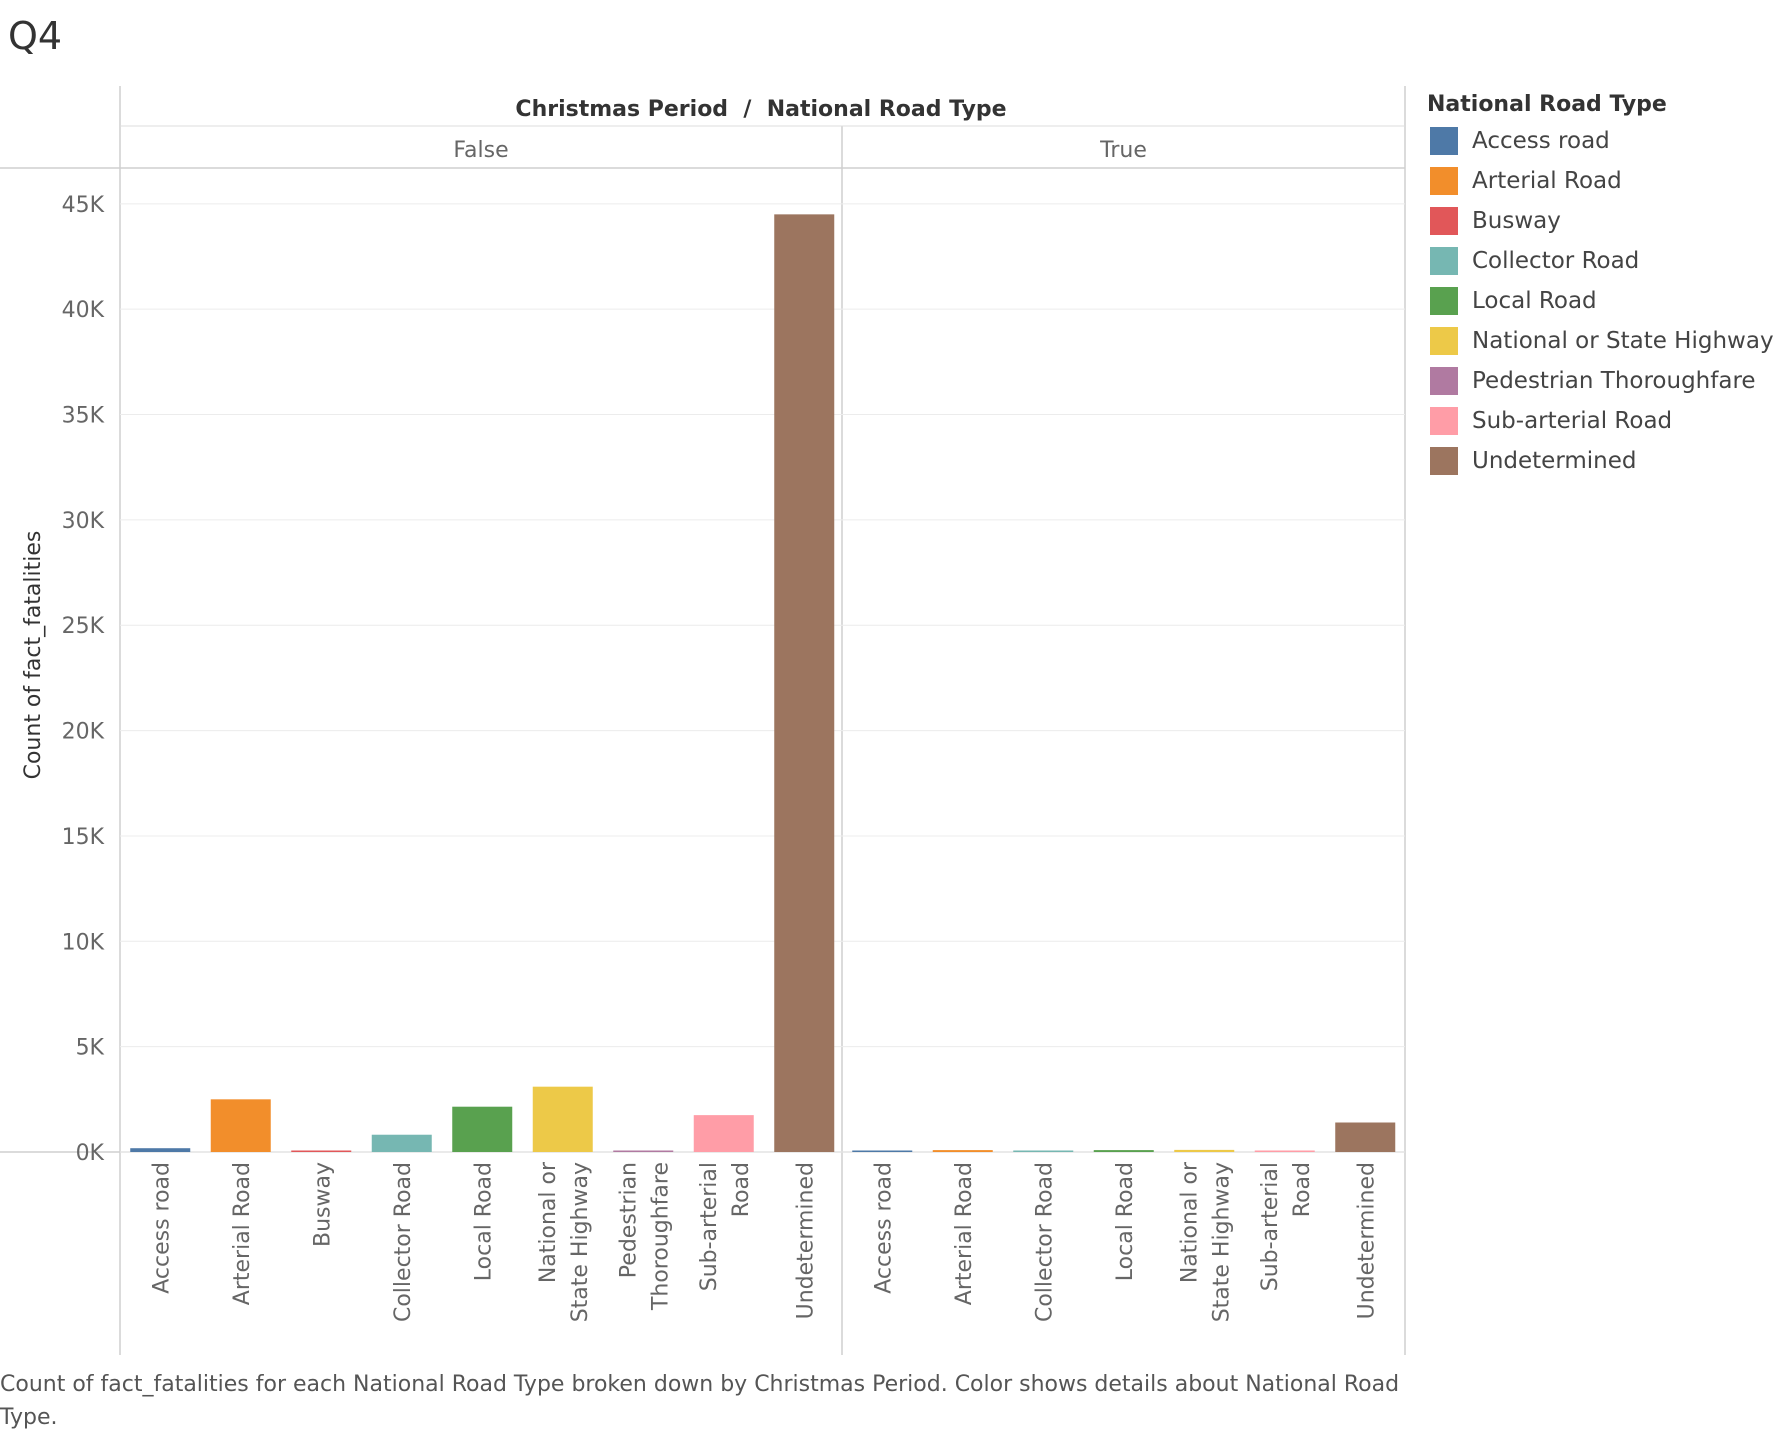 The width and height of the screenshot is (1774, 1434). What do you see at coordinates (1123, 150) in the screenshot?
I see `pane-header-label: True` at bounding box center [1123, 150].